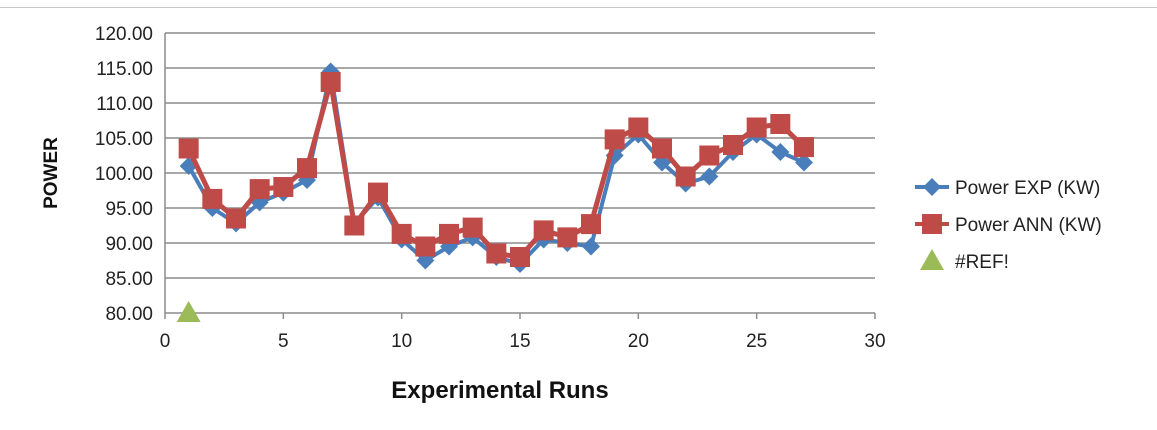  Describe the element at coordinates (124, 139) in the screenshot. I see `y-tick-label: 105.00` at that location.